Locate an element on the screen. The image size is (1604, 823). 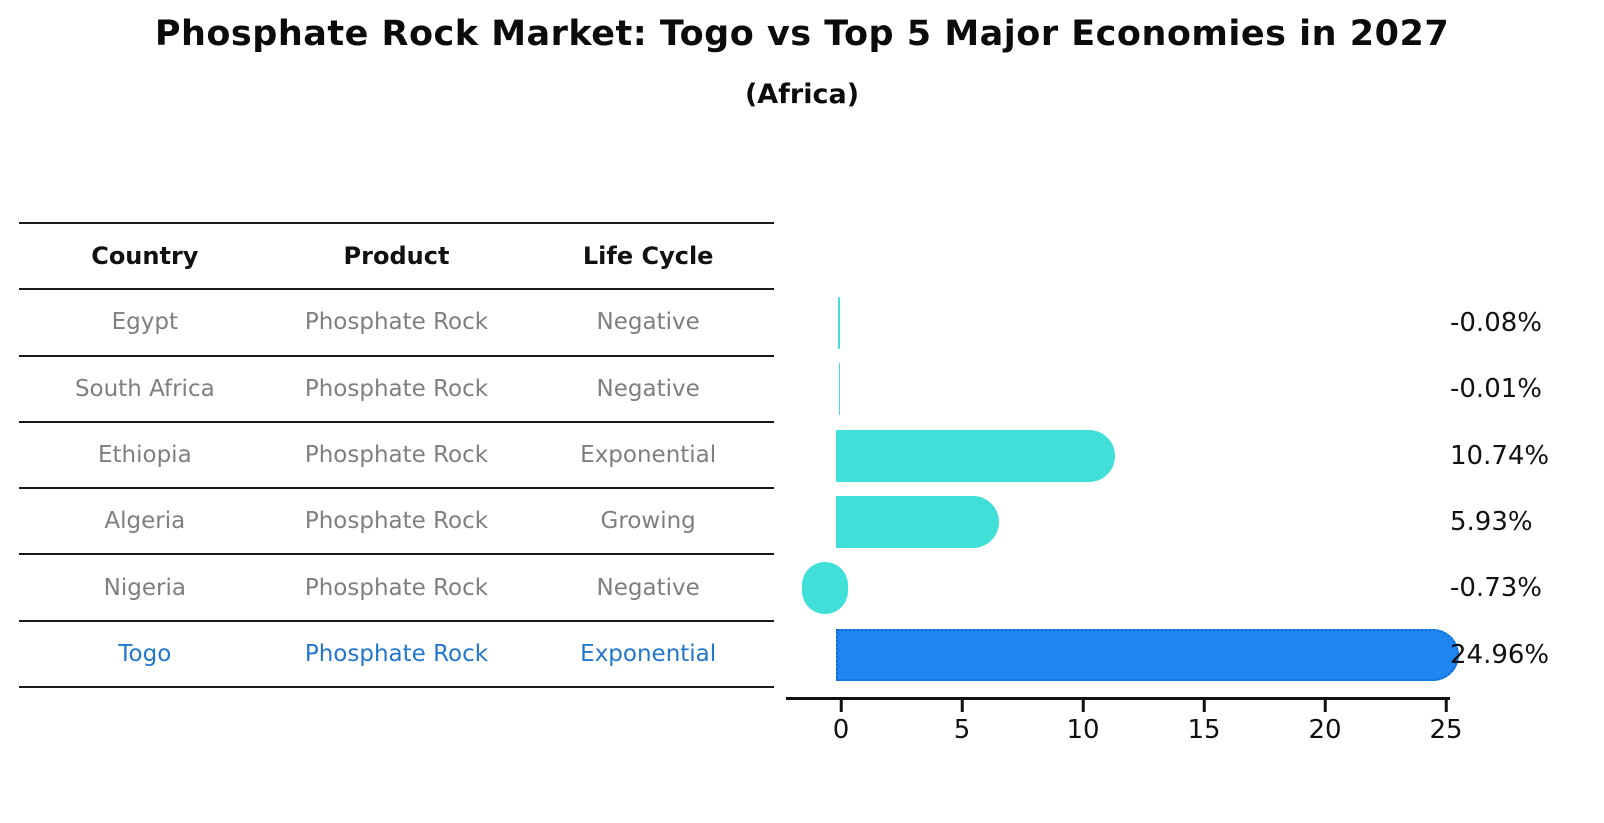
table-row-south-africa: South Africa Phosphate Rock Negative is located at coordinates (396, 390).